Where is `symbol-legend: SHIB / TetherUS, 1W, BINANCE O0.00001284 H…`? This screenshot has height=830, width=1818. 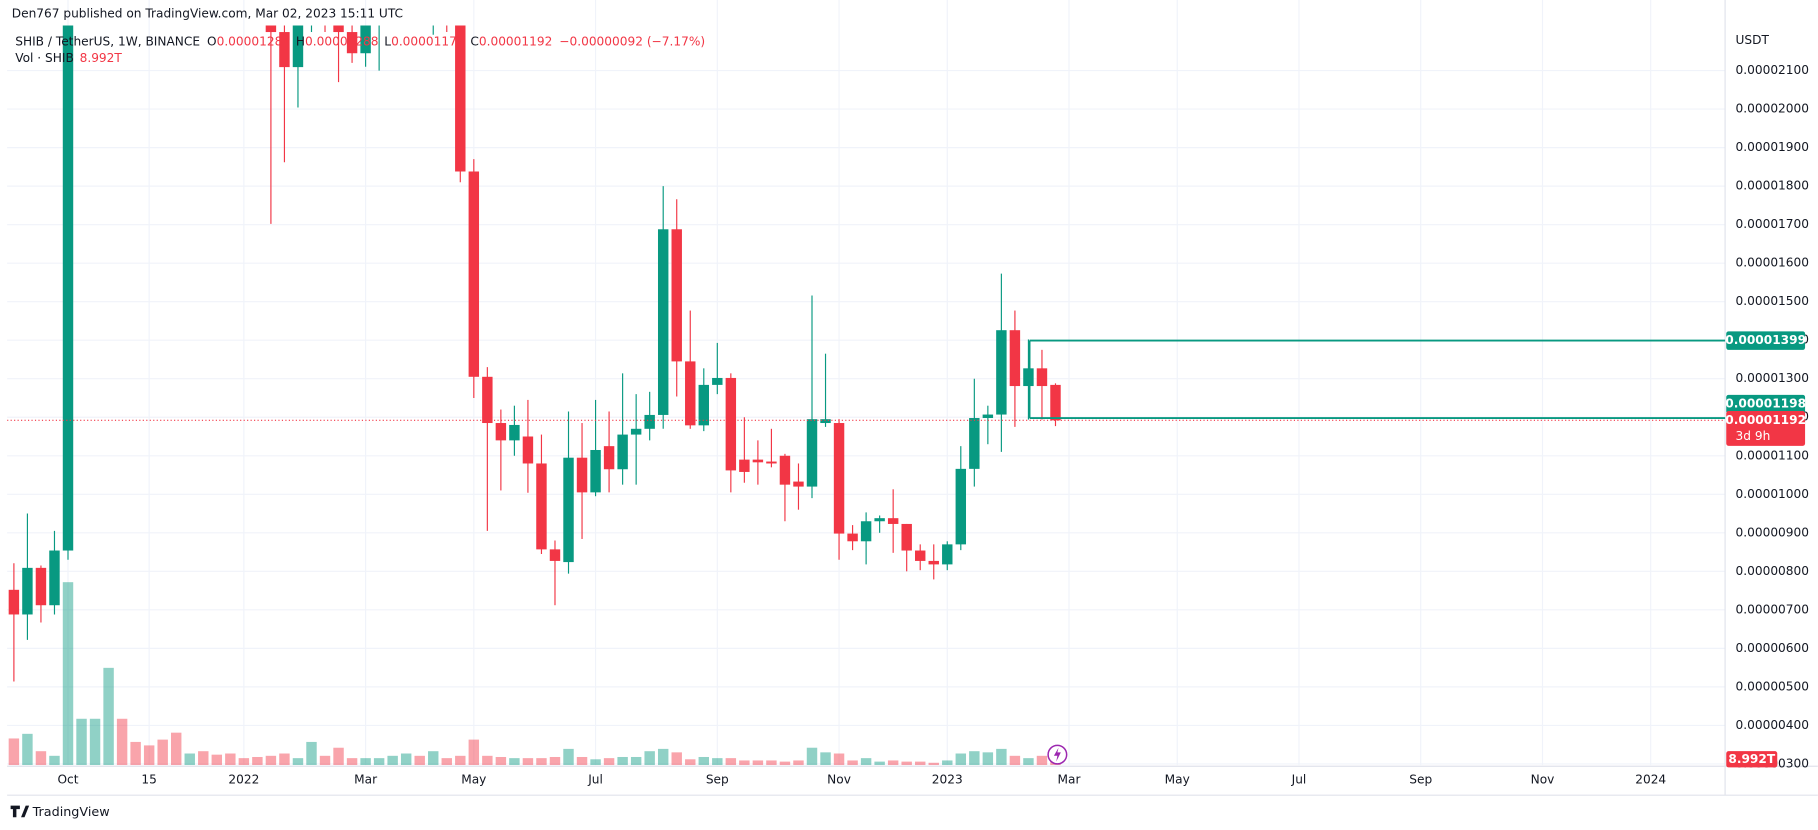
symbol-legend: SHIB / TetherUS, 1W, BINANCE O0.00001284 H… is located at coordinates (360, 41).